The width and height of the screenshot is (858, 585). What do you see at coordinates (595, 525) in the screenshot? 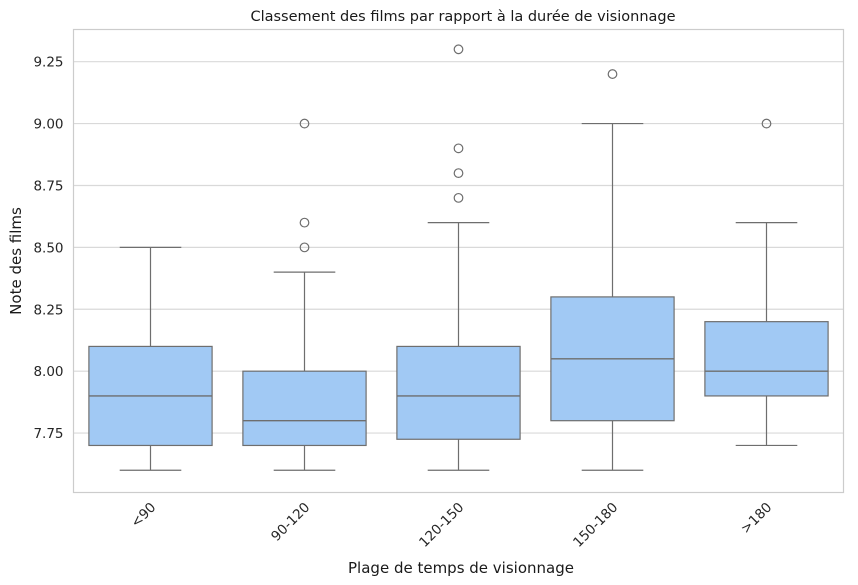
I see `x-tick-label: 150-180` at bounding box center [595, 525].